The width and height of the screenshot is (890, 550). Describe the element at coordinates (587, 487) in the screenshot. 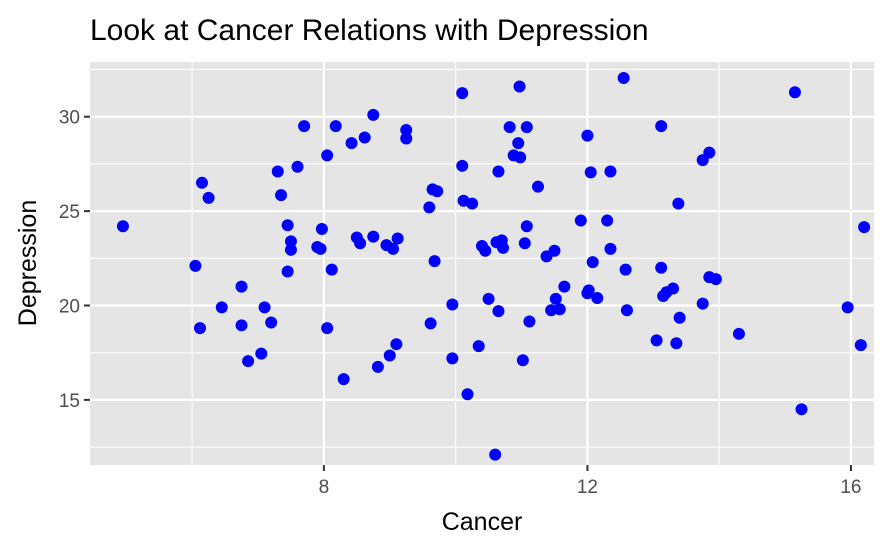

I see `x-tick-label: 12` at that location.